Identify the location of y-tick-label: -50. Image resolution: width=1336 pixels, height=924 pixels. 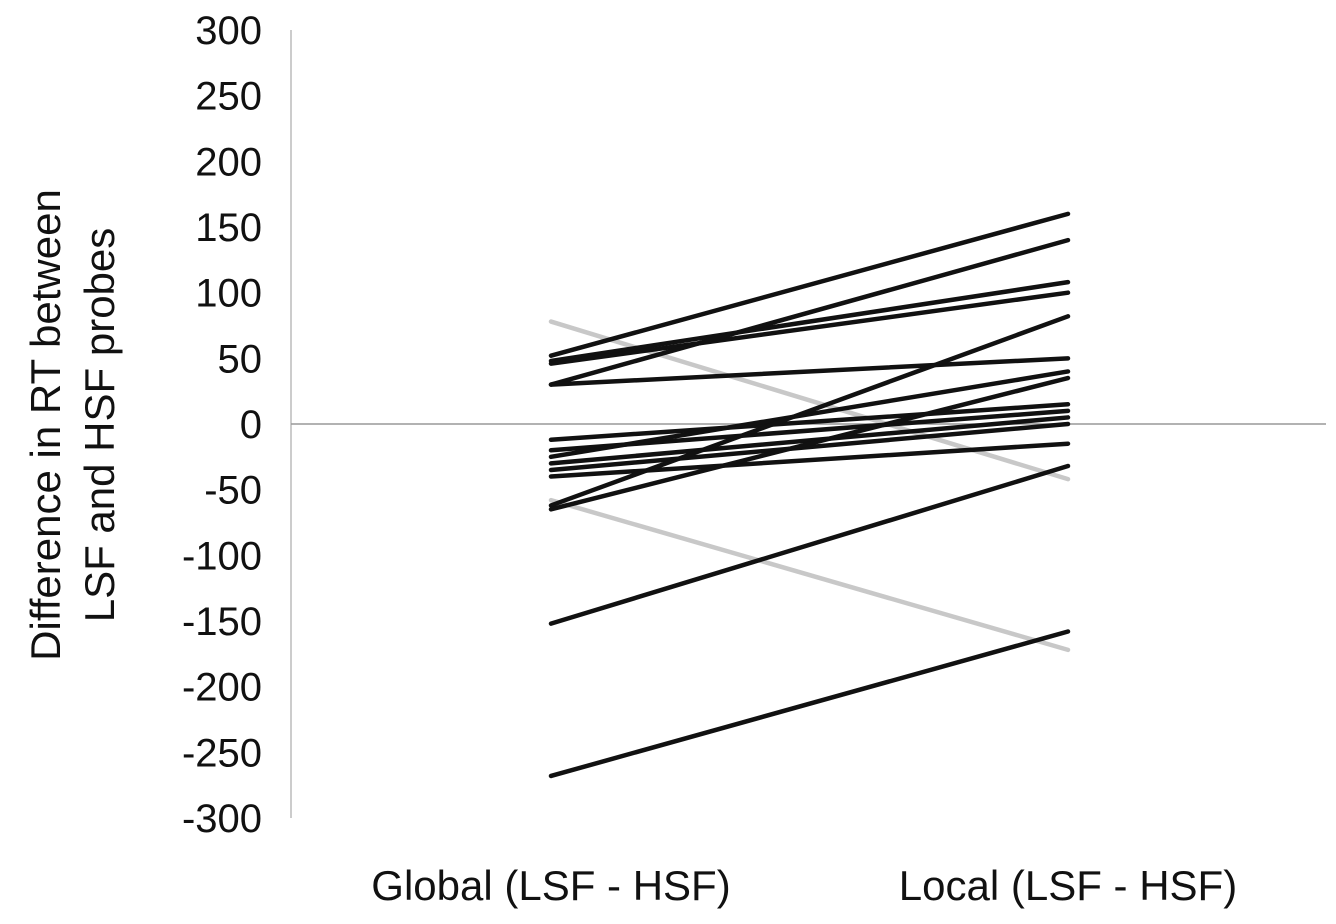
(233, 491).